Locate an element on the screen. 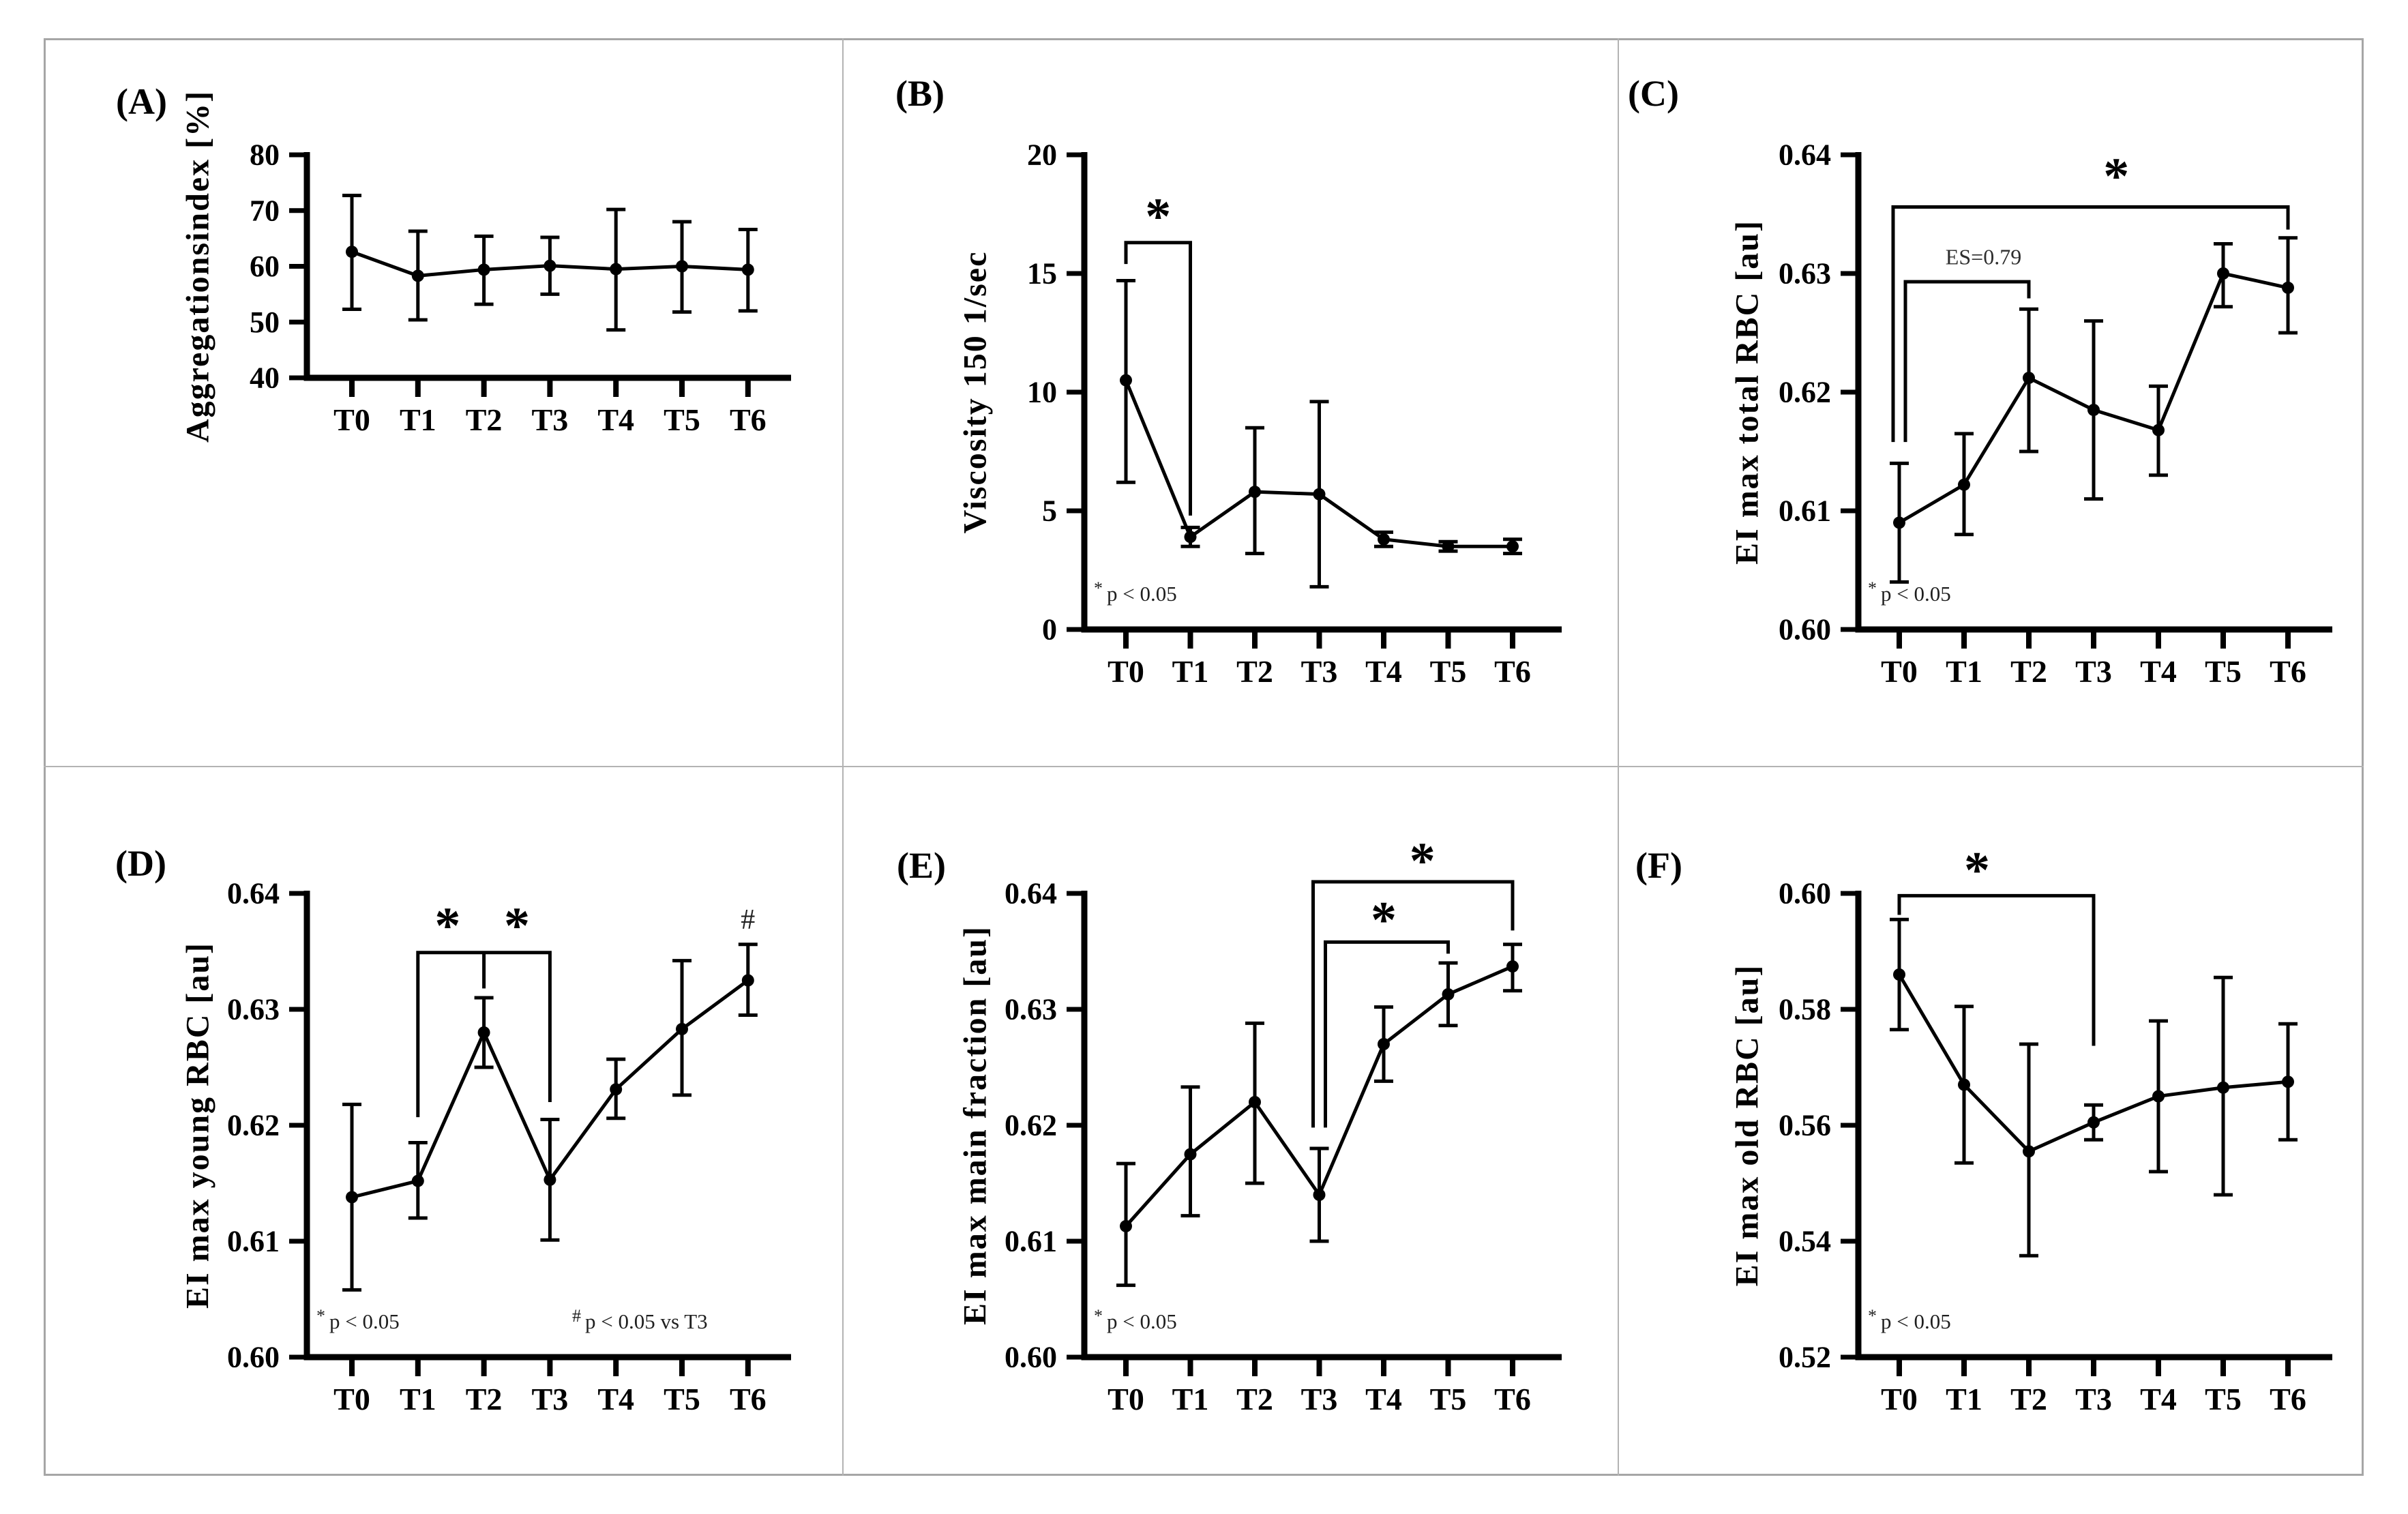 The width and height of the screenshot is (2408, 1514). significance-brackets: ES=0.79 * is located at coordinates (2090, 295).